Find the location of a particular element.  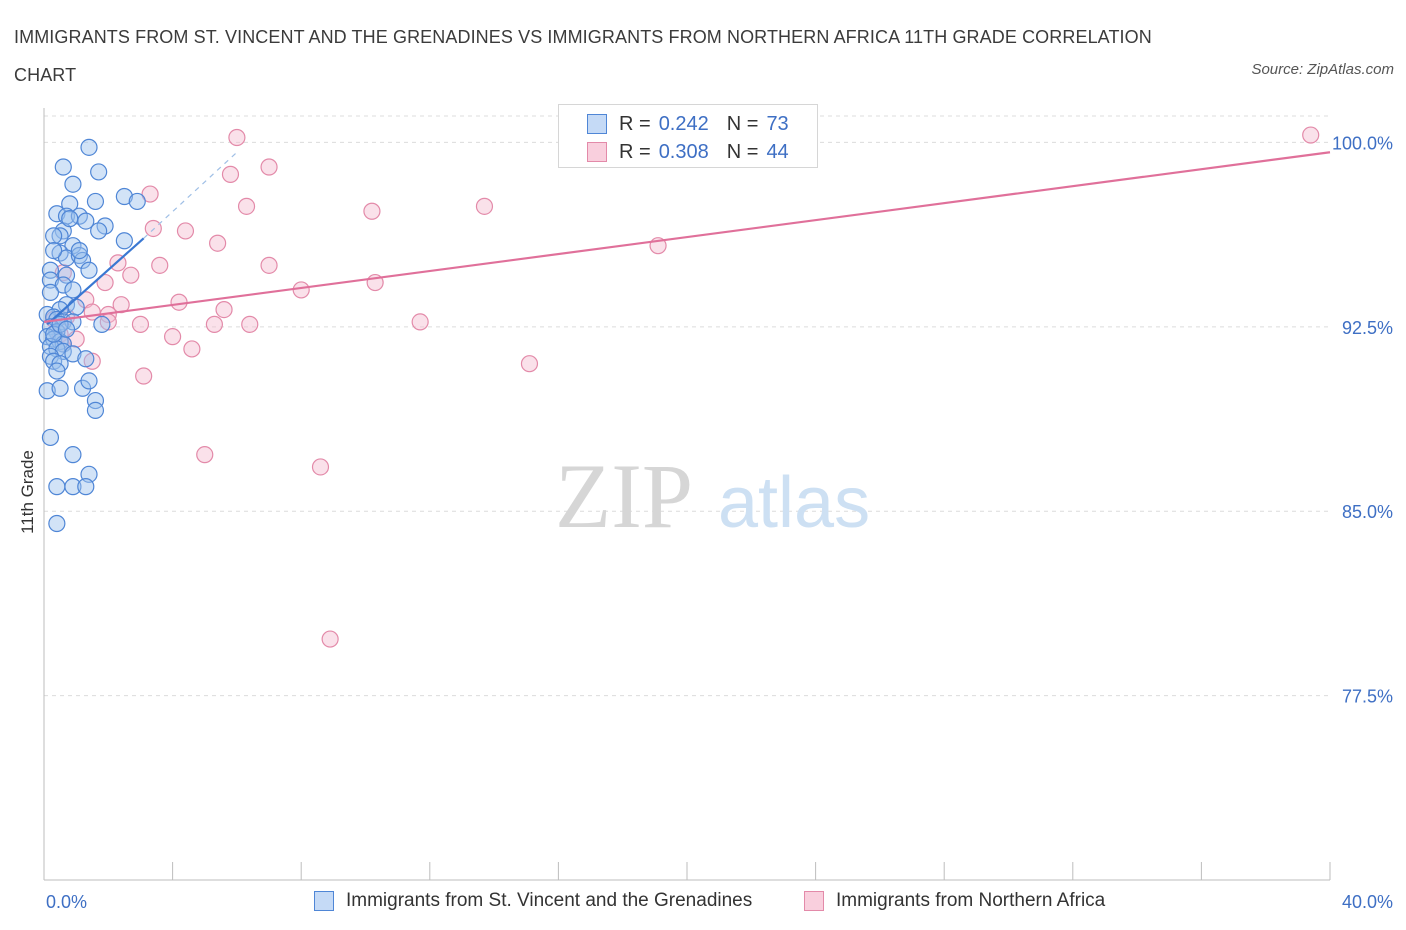

series-st-vincent-points is located at coordinates (92, 335).